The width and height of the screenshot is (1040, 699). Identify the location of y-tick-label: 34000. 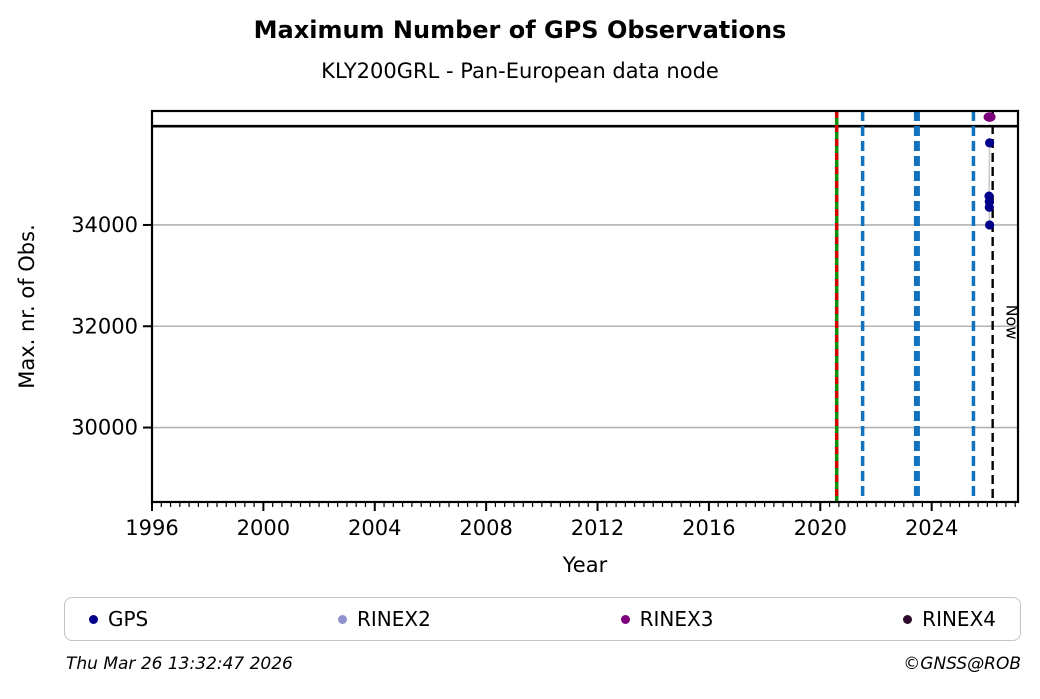
(104, 225).